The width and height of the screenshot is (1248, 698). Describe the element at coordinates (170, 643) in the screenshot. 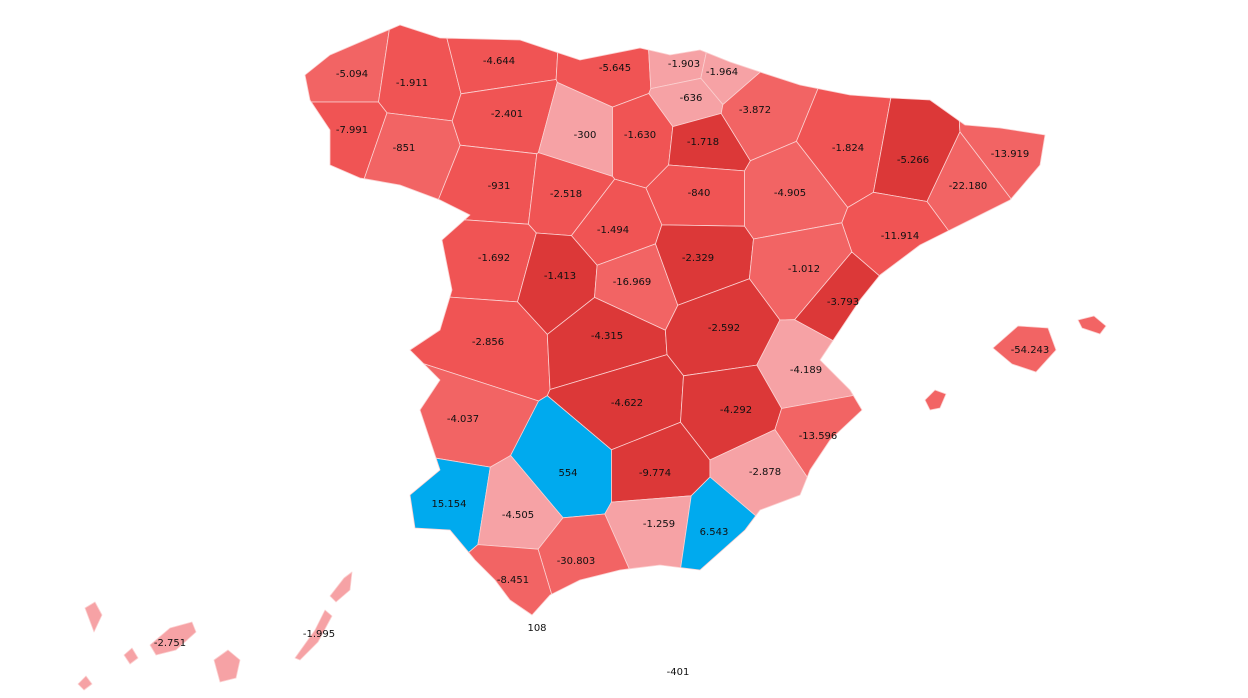

I see `island-label: -2.751` at that location.